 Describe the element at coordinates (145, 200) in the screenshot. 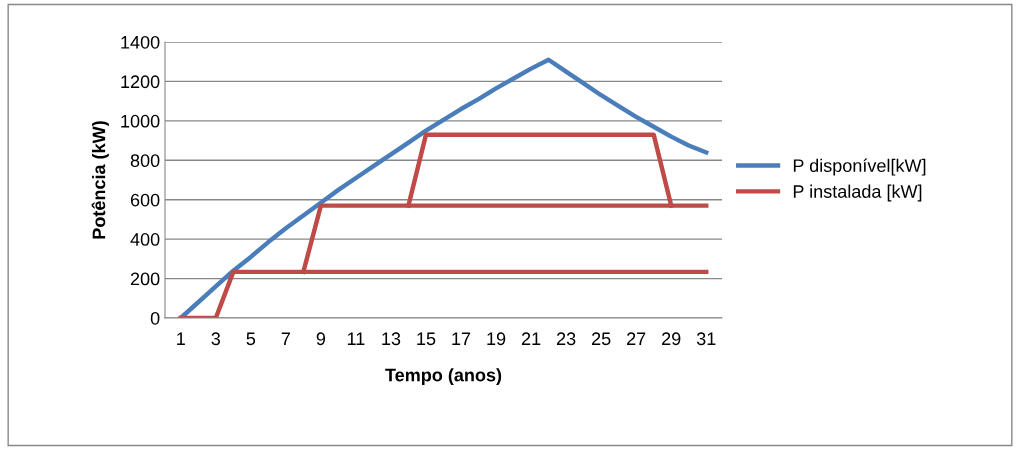

I see `y-tick-label: 600` at that location.